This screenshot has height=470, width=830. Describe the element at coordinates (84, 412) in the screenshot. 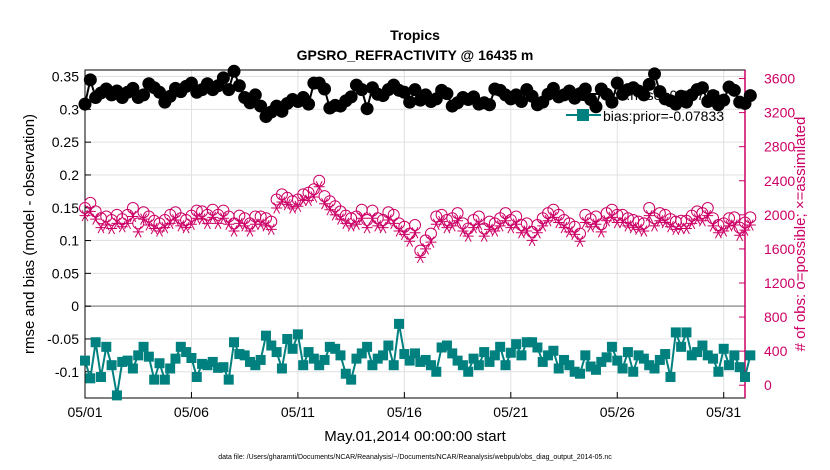

I see `x-tick-label: 05/01` at that location.